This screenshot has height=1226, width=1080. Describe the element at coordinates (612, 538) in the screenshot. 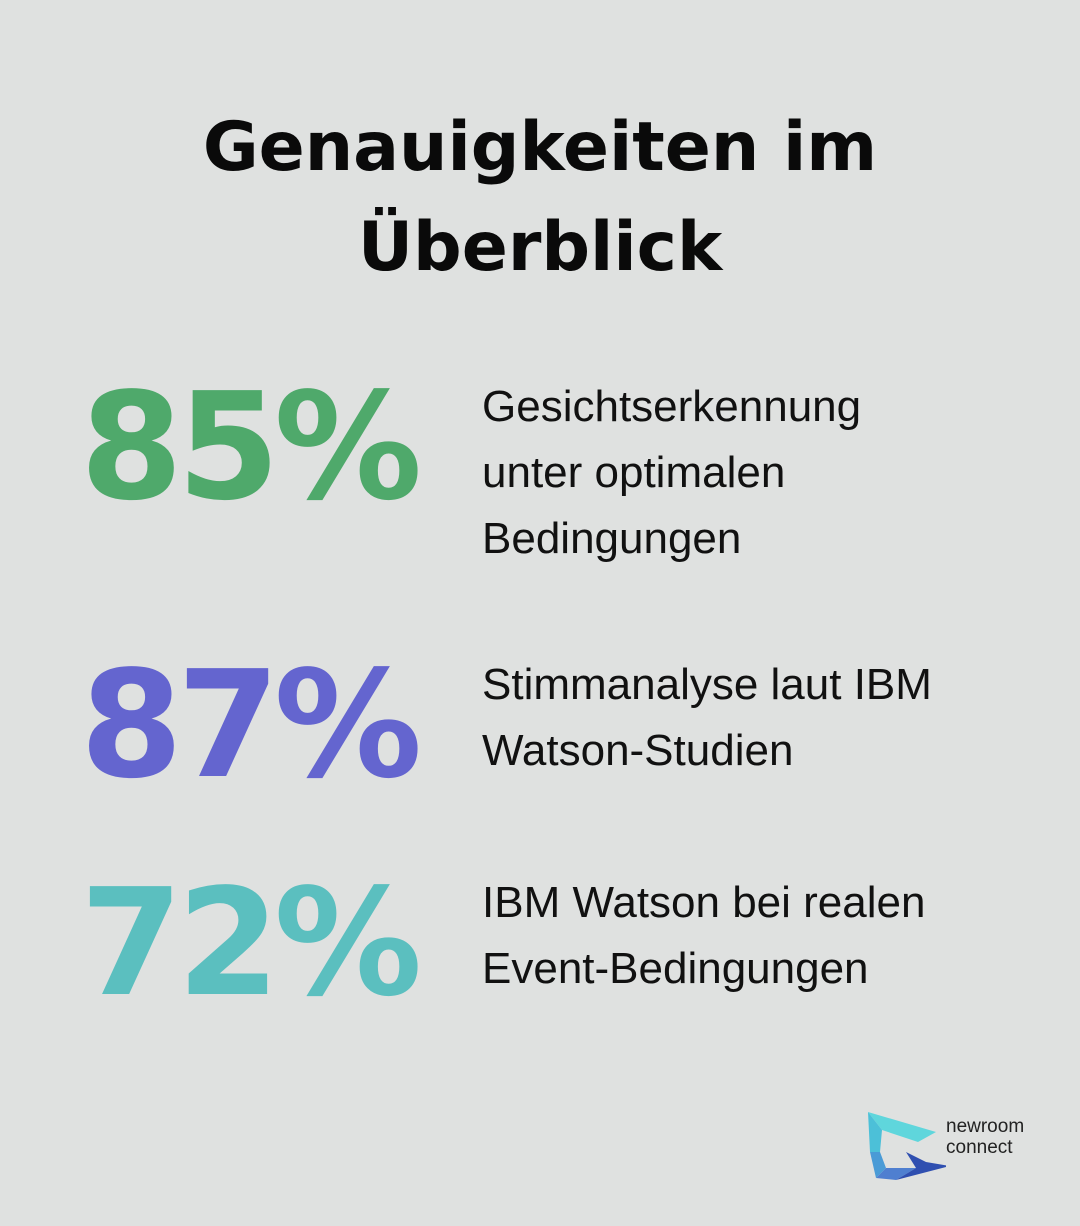

I see `desc-line: Bedingungen` at that location.